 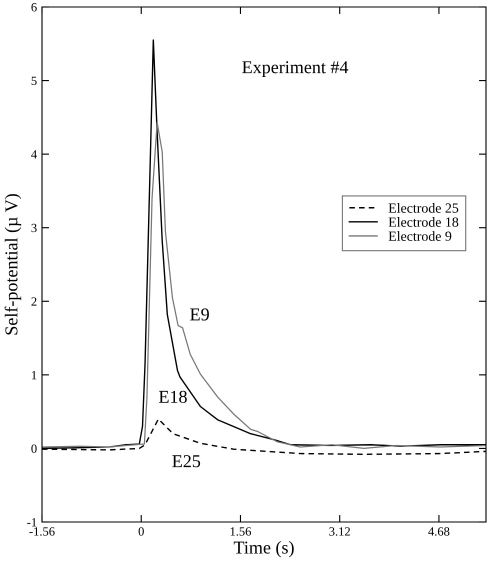 I want to click on x-tick-label: 3.12, so click(x=339, y=531).